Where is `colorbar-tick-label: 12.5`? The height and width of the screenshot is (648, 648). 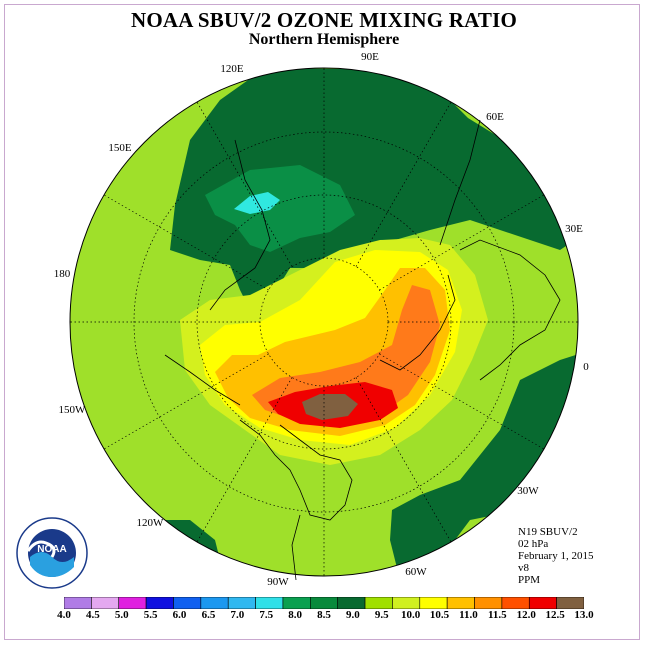 colorbar-tick-label: 12.5 is located at coordinates (555, 615).